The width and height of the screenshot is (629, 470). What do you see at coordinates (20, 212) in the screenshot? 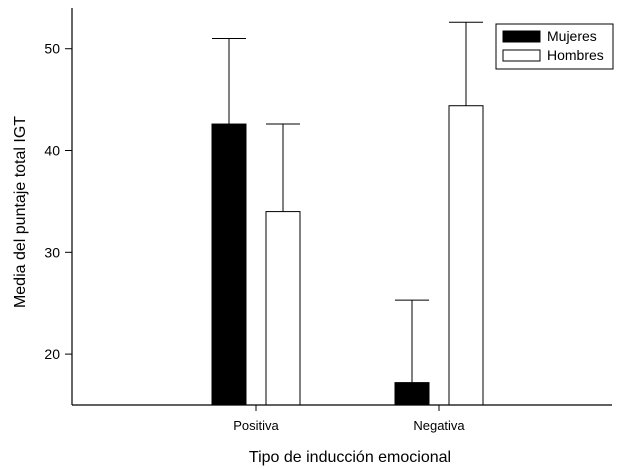
I see `y-axis-title: Media del puntaje total IGT` at bounding box center [20, 212].